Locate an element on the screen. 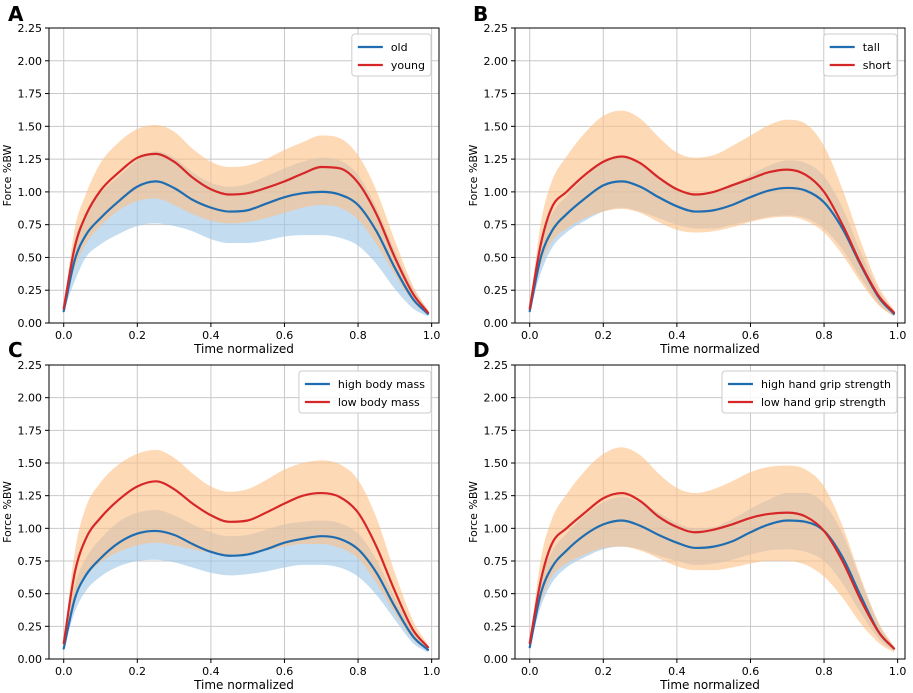 This screenshot has height=693, width=913. xtick-label-a-0: 0.0 is located at coordinates (64, 335).